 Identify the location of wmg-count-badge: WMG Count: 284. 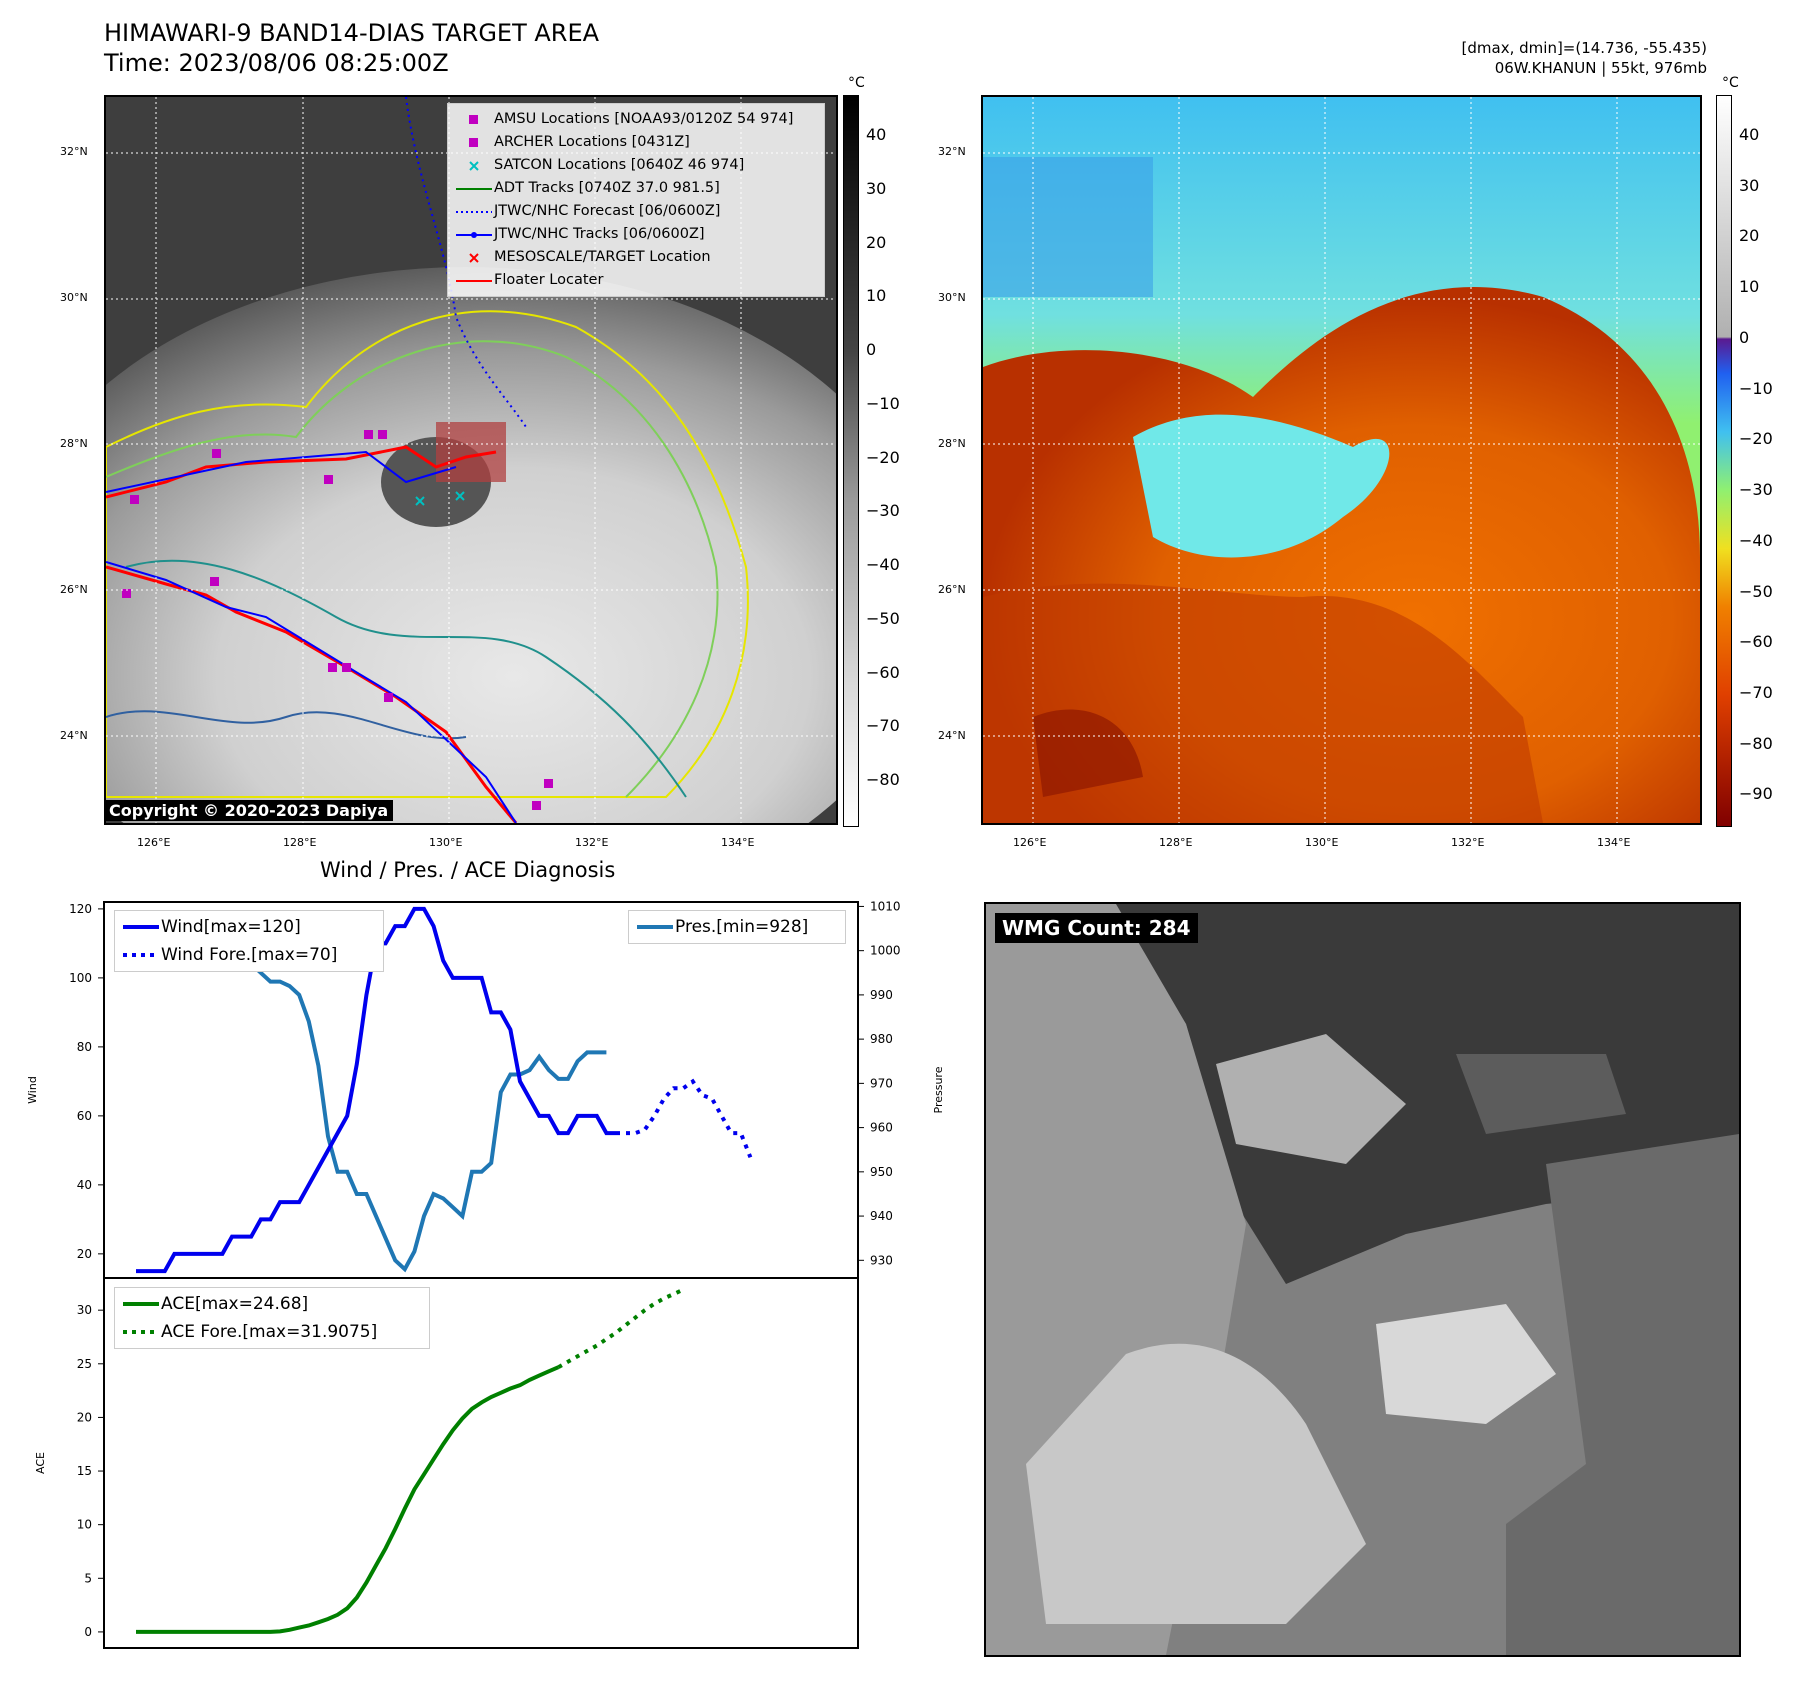
(1096, 928).